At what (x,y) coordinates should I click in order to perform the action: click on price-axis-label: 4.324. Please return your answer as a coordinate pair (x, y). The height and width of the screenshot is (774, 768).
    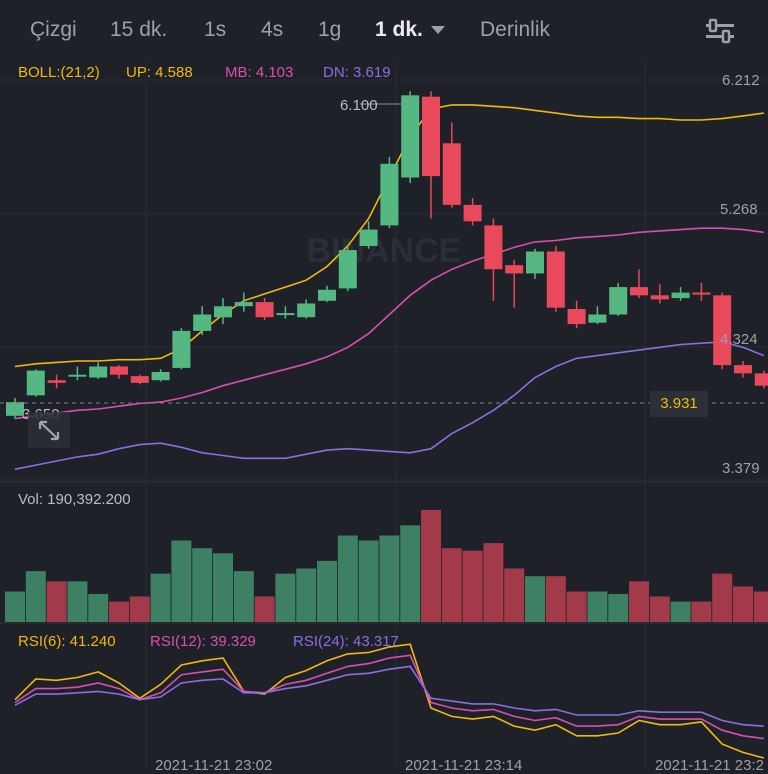
    Looking at the image, I should click on (739, 339).